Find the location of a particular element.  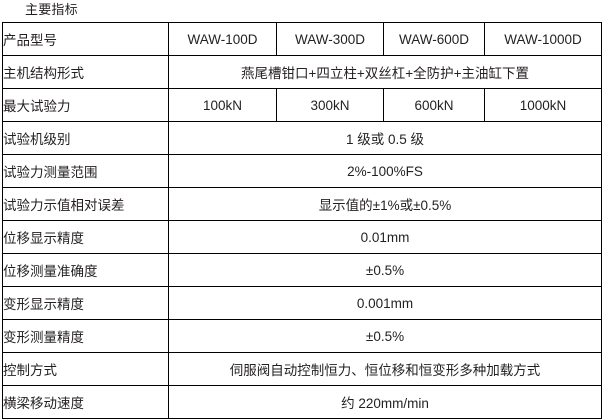

row-label: 试验力测量范围 is located at coordinates (85, 171).